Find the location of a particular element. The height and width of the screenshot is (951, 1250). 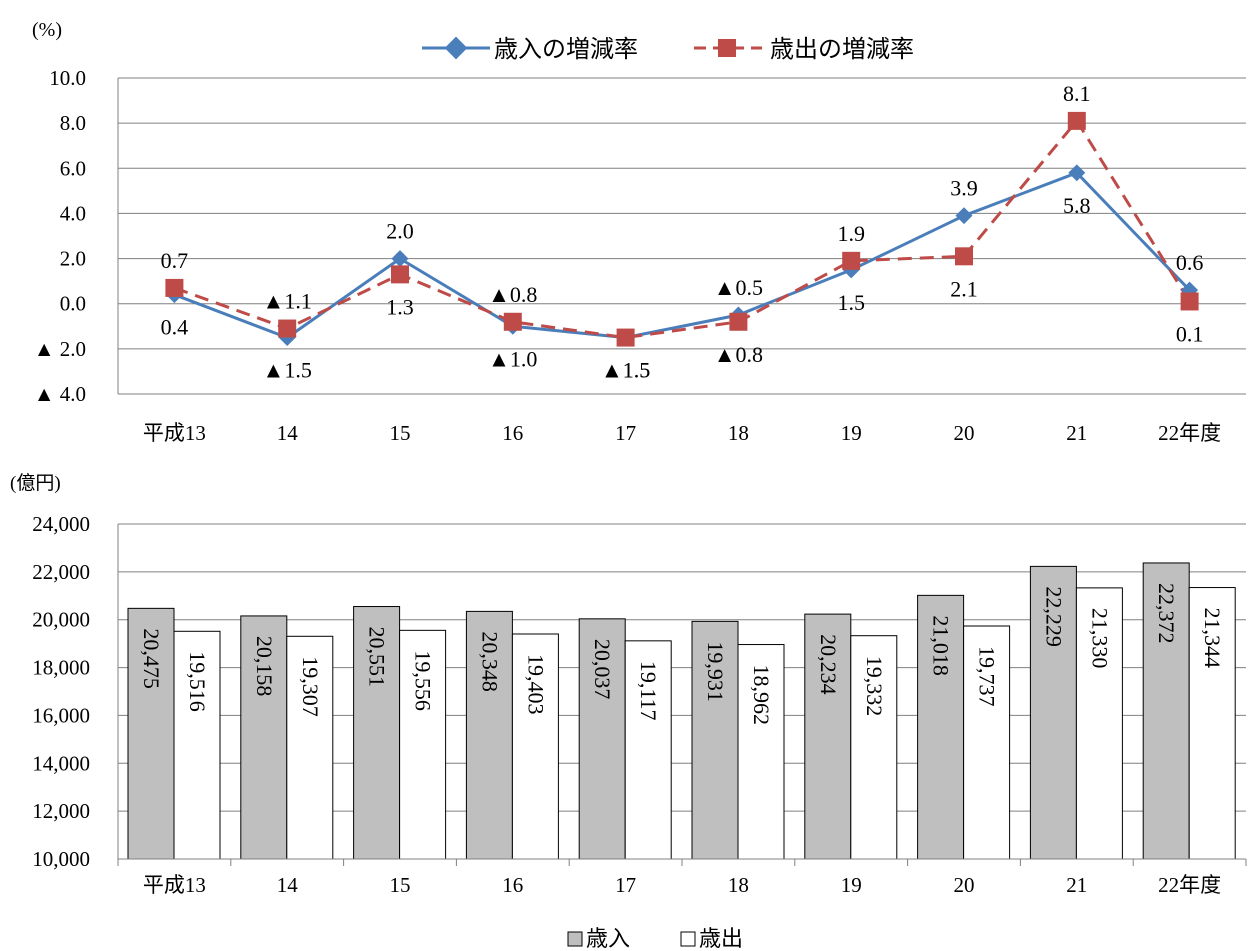

line-chart-unit-label: (%) is located at coordinates (47, 30).